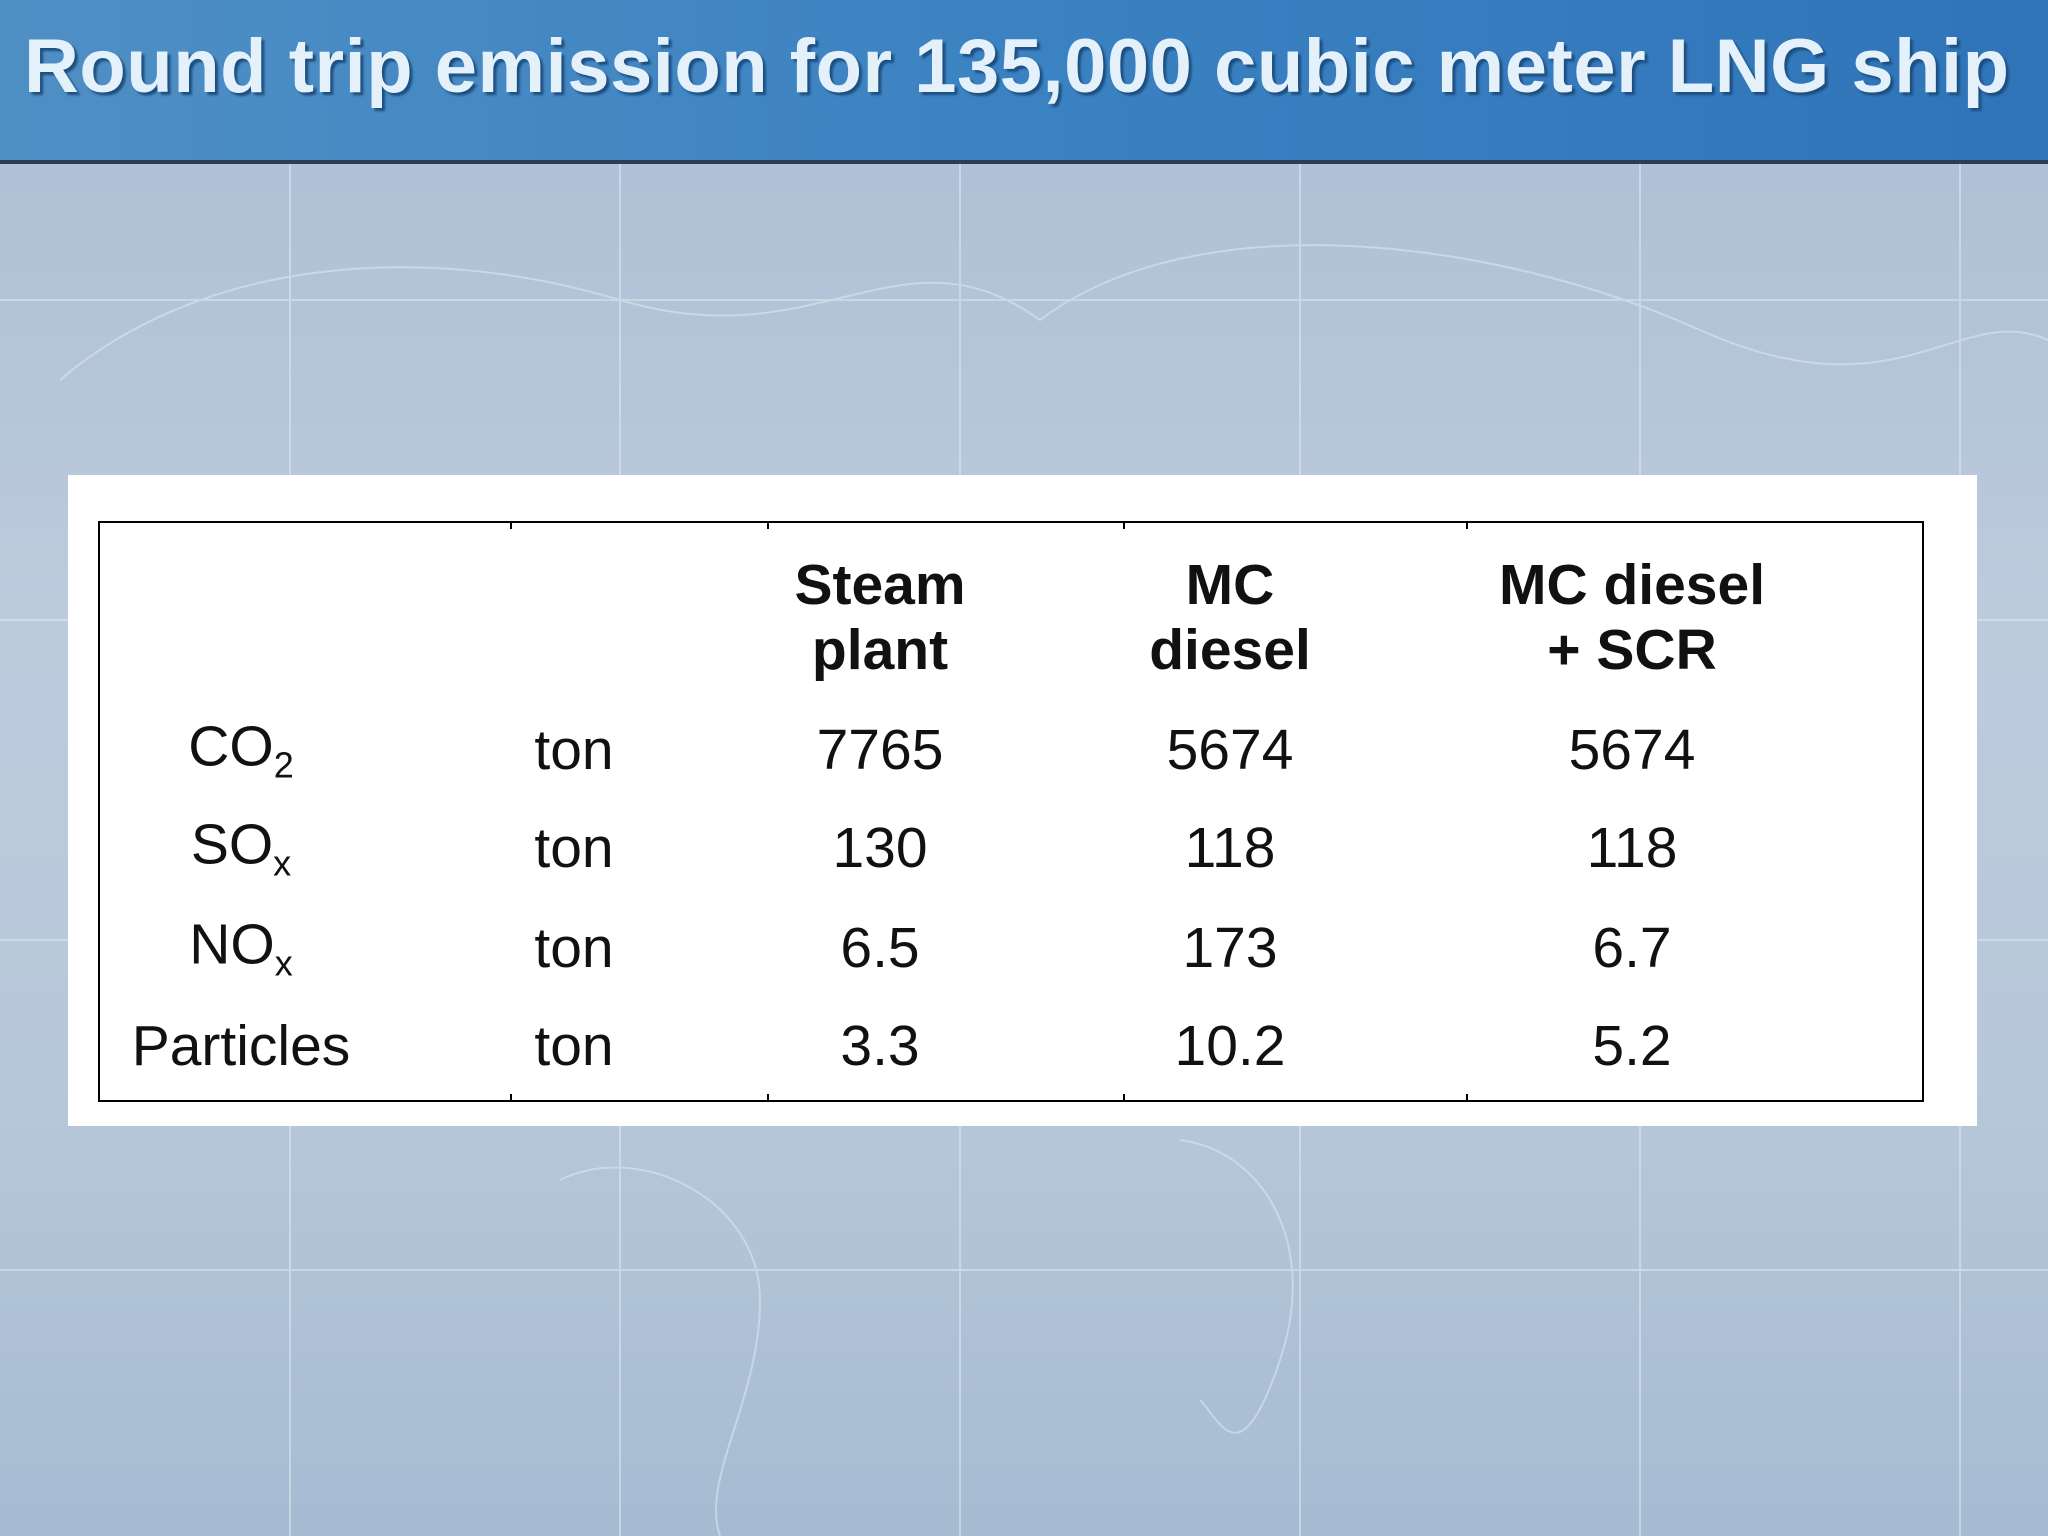 The width and height of the screenshot is (2048, 1536). Describe the element at coordinates (232, 944) in the screenshot. I see `label-base: NO` at that location.